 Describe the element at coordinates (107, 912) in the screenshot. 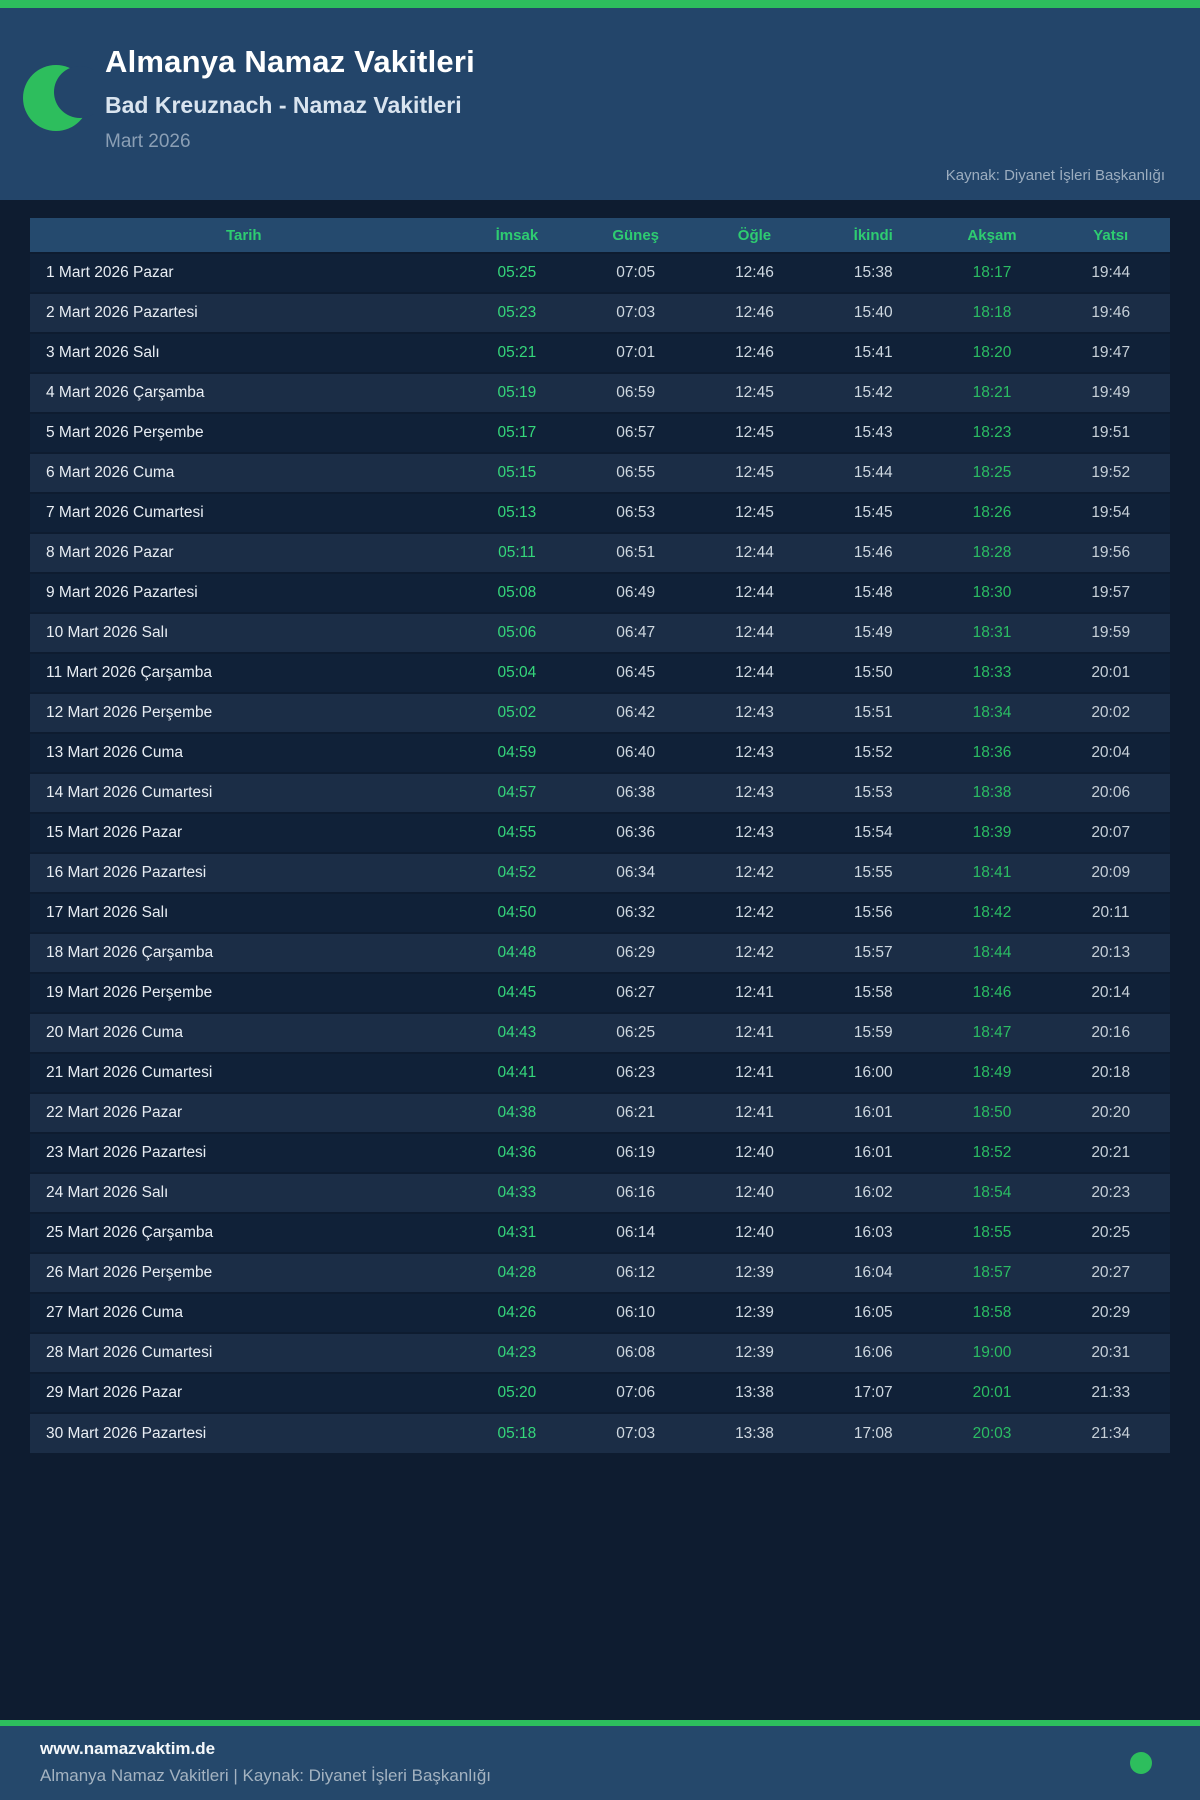

I see `row-date: 17 Mart 2026 Salı` at that location.